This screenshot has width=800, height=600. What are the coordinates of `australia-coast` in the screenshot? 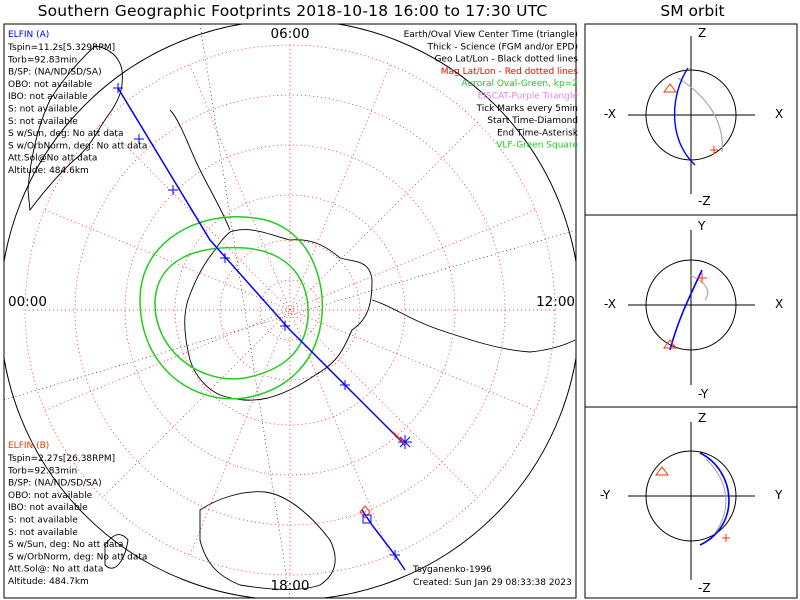 It's located at (267, 540).